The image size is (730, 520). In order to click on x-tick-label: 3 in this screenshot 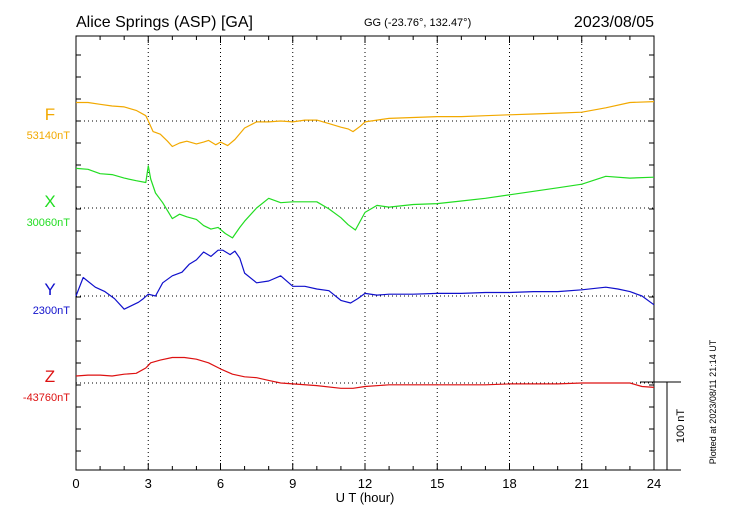, I will do `click(148, 483)`.